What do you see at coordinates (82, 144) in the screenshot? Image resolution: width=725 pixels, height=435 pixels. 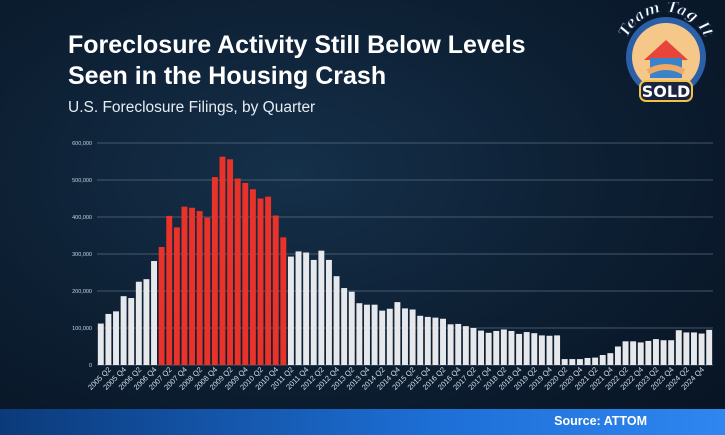 I see `y-tick-label: 600,000` at bounding box center [82, 144].